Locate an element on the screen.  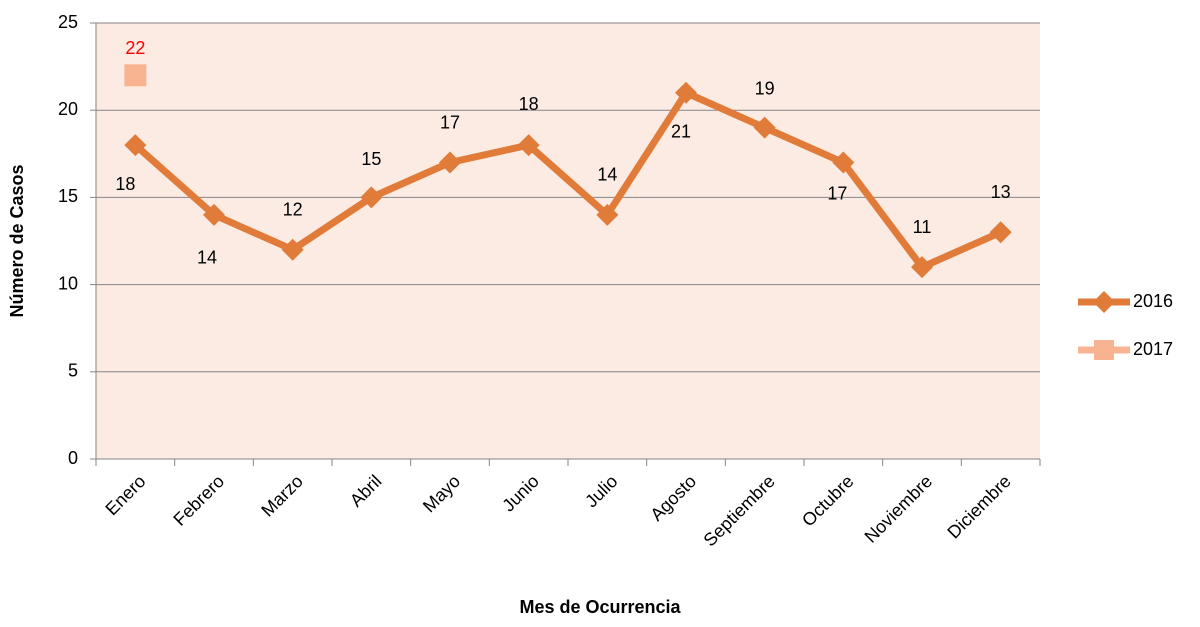
x-tick-label: Febrero is located at coordinates (198, 500).